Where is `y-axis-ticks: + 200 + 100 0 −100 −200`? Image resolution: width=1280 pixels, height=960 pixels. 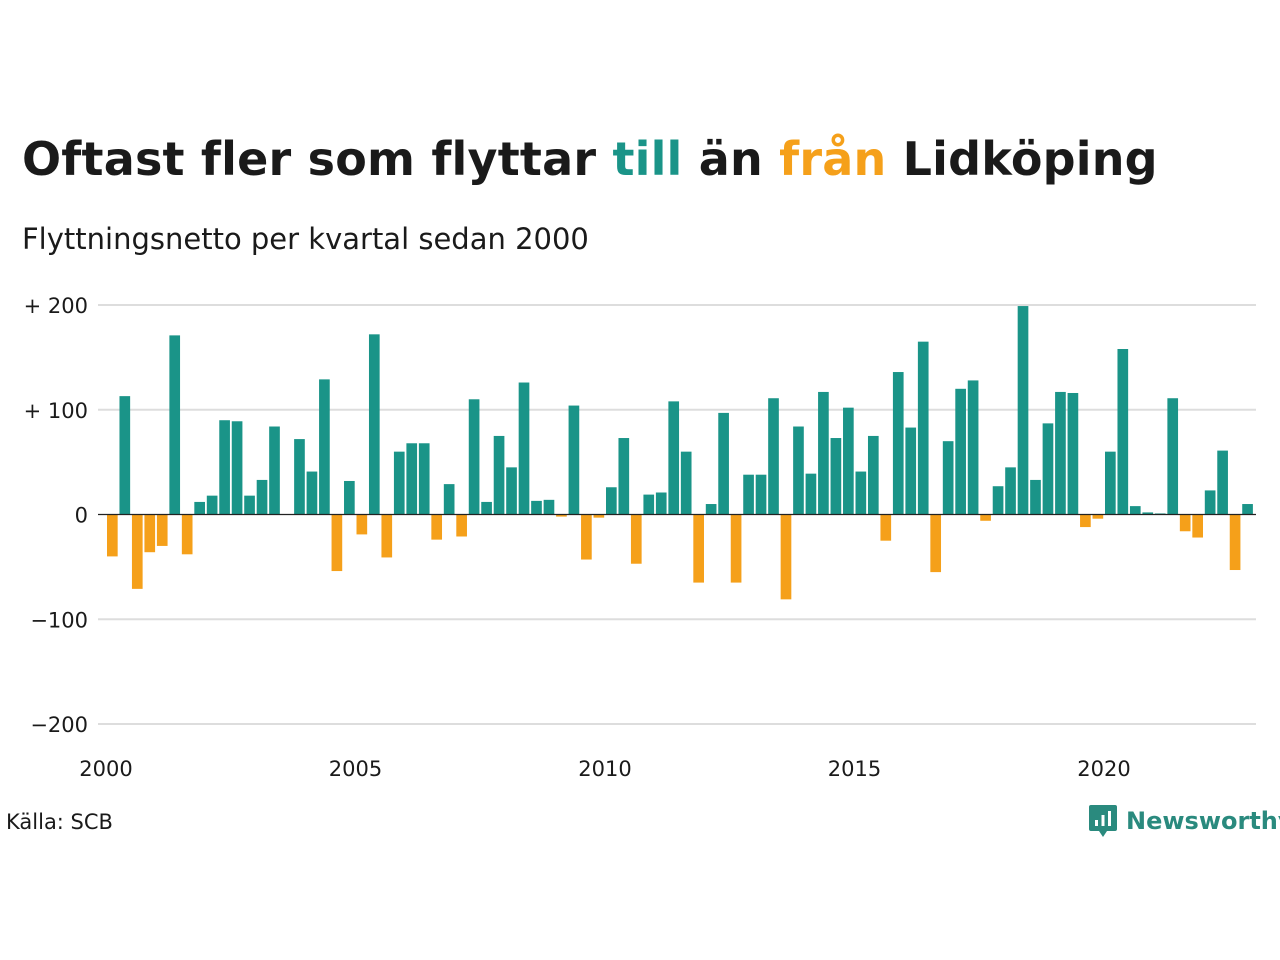 y-axis-ticks: + 200 + 100 0 −100 −200 is located at coordinates (56, 515).